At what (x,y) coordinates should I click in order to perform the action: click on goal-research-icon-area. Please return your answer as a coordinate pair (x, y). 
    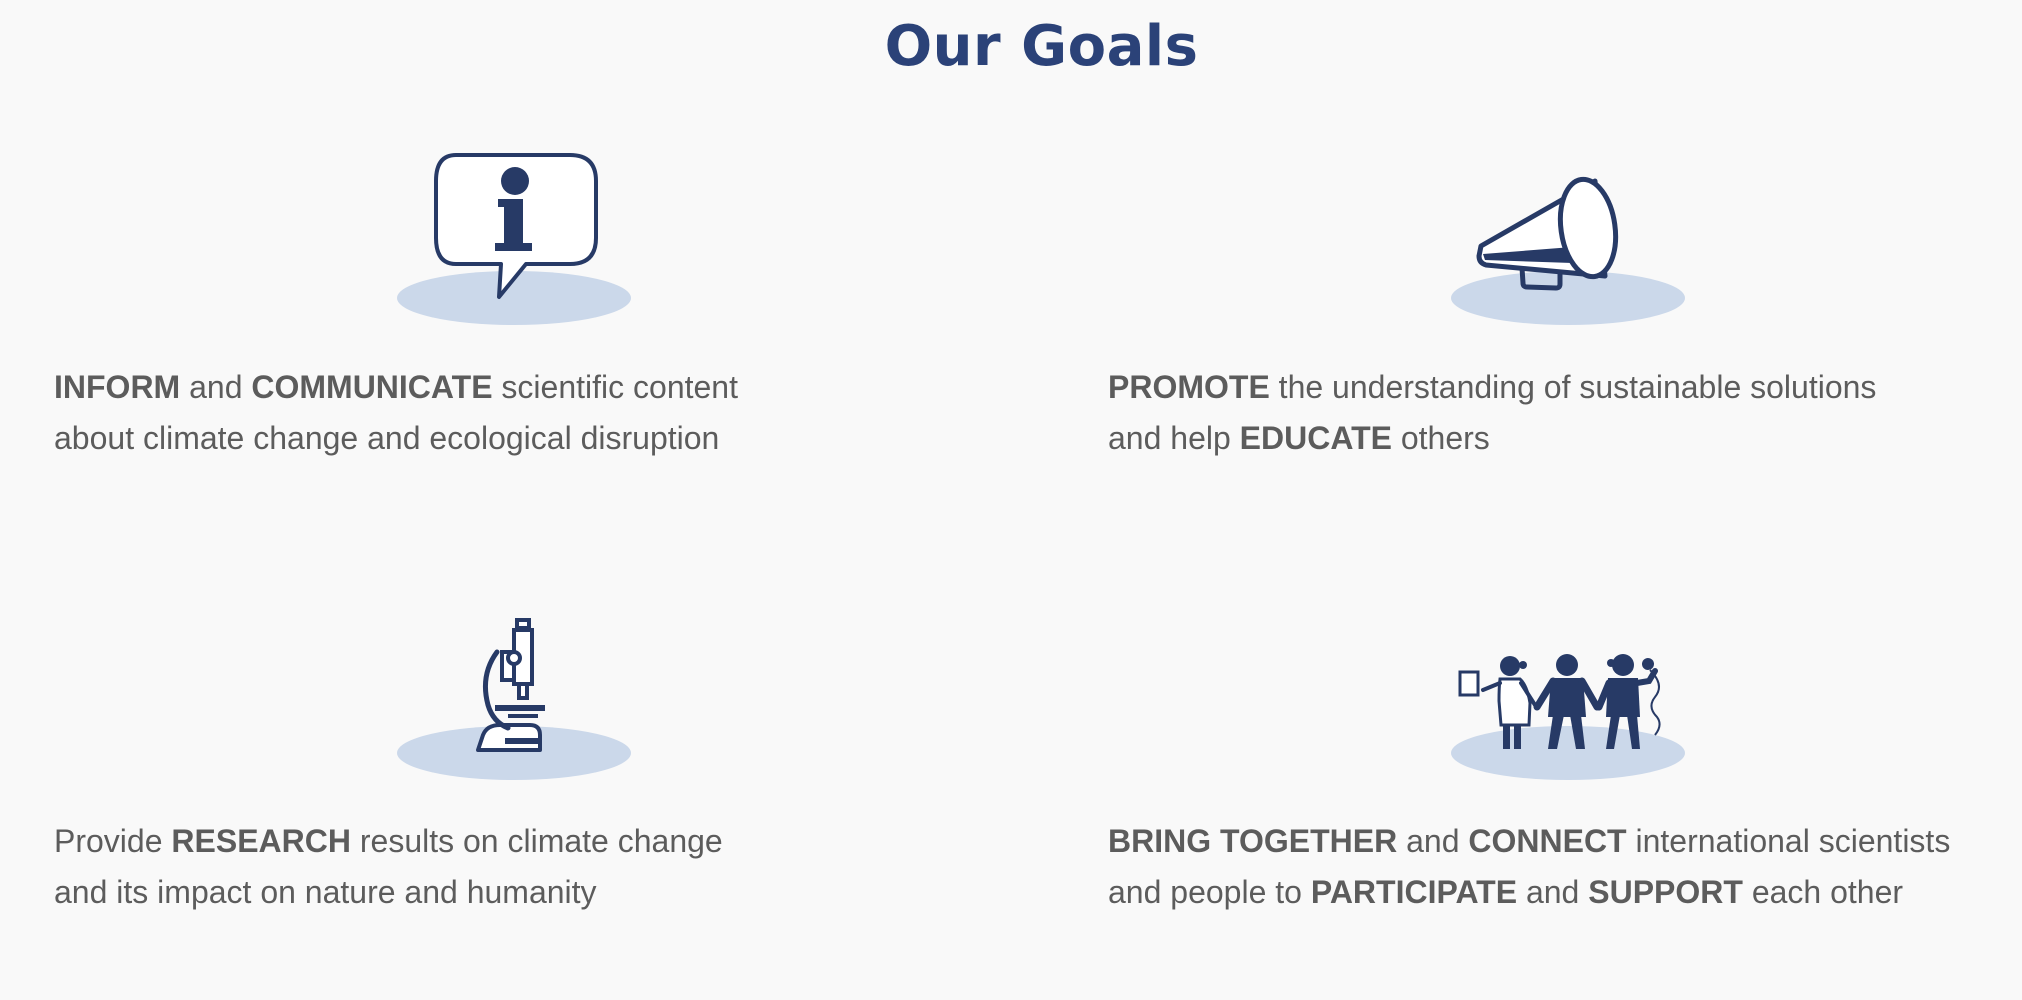
    Looking at the image, I should click on (515, 700).